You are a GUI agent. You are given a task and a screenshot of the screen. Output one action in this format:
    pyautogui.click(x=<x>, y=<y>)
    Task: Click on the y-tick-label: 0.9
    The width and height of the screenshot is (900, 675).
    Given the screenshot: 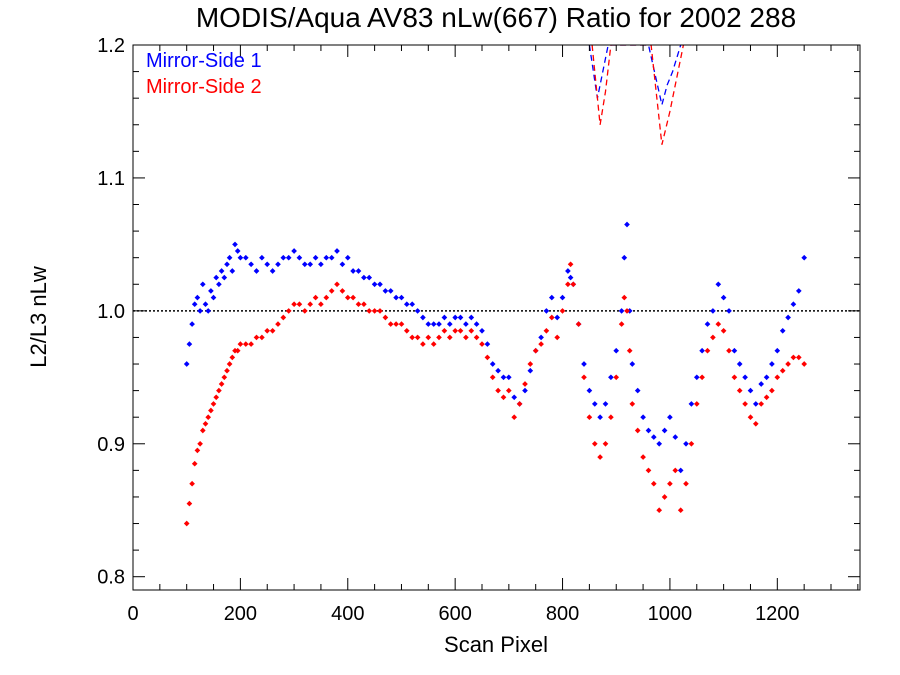 What is the action you would take?
    pyautogui.click(x=111, y=445)
    